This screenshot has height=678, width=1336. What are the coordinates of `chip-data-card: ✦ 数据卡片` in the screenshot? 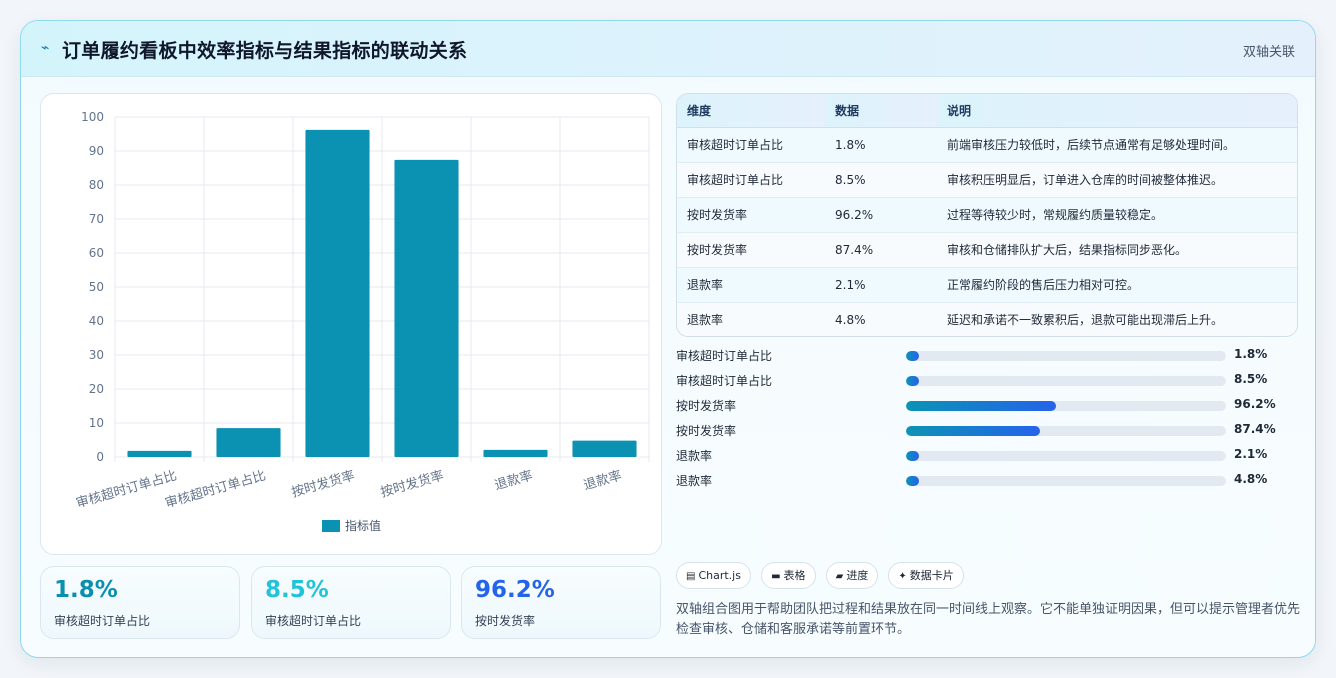 It's located at (926, 575).